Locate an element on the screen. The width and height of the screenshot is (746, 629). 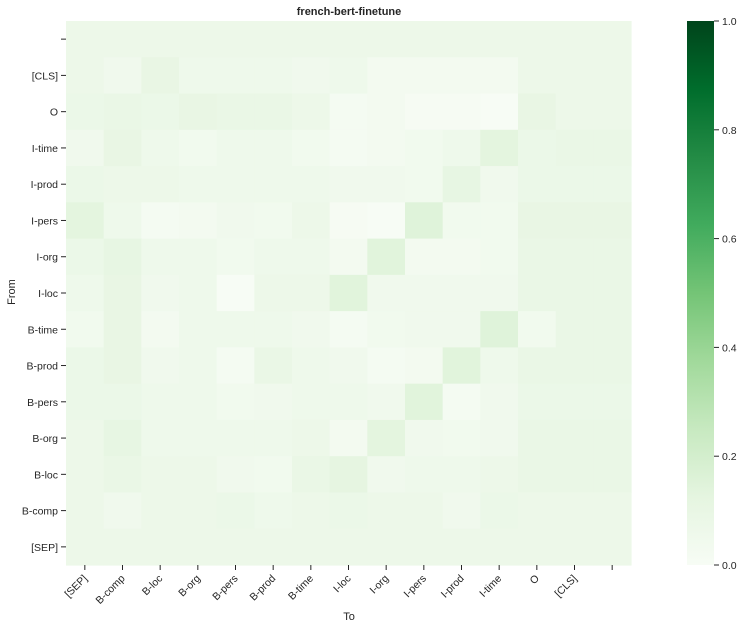
x-tick-label: [CLS] is located at coordinates (566, 586).